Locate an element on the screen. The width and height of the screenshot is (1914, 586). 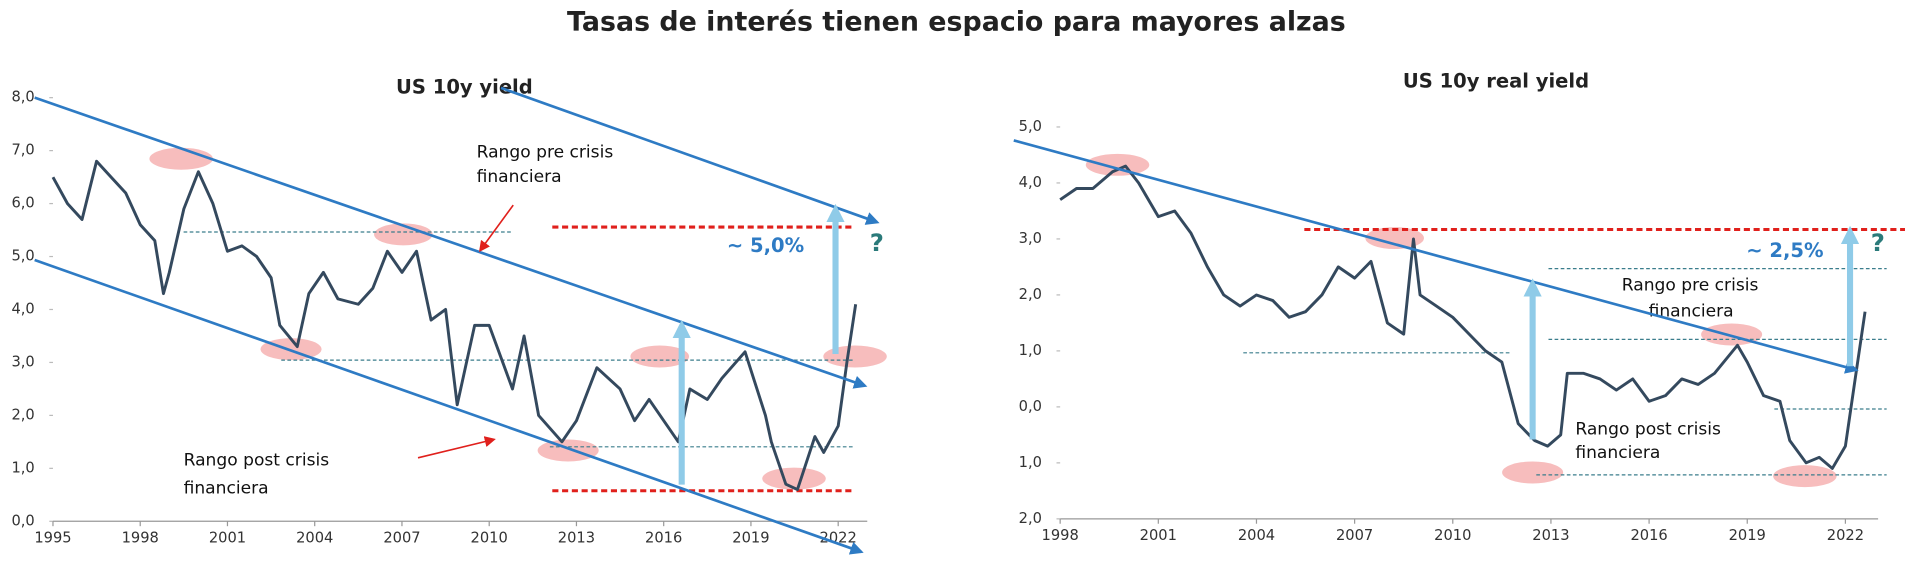
chart-title: US 10y yield is located at coordinates (464, 86).